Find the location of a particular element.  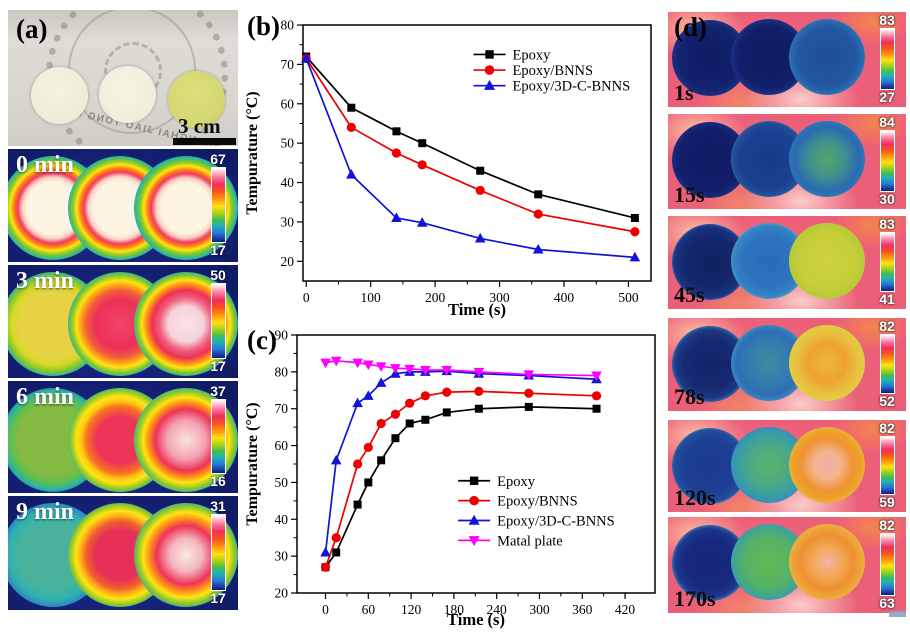

colorbar: 31 17 is located at coordinates (218, 552).